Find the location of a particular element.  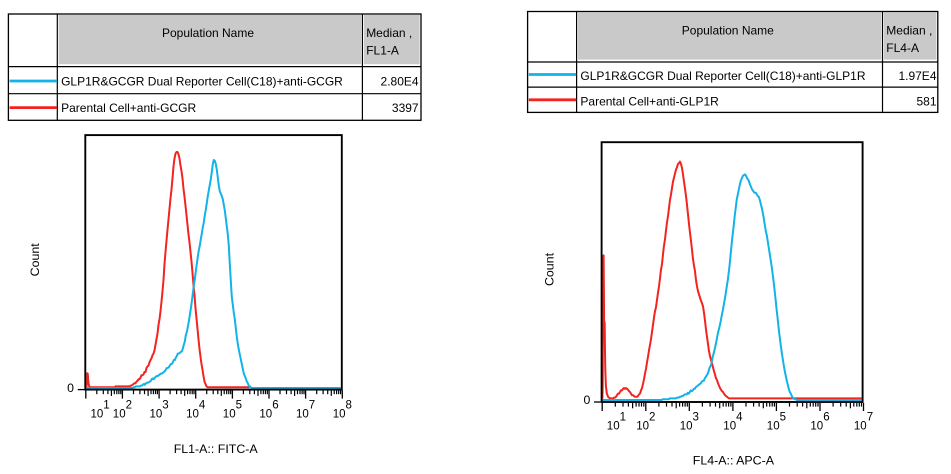

svg-text: FL1-A is located at coordinates (382, 51).